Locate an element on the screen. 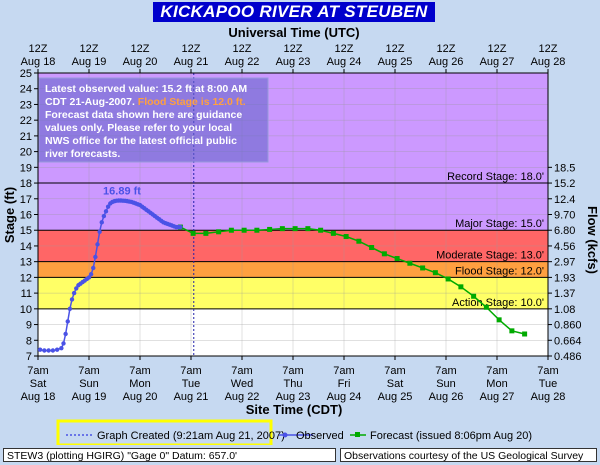 The image size is (600, 465). legend-graph-created: Graph Created (9:21am Aug 21, 2007) is located at coordinates (191, 436).